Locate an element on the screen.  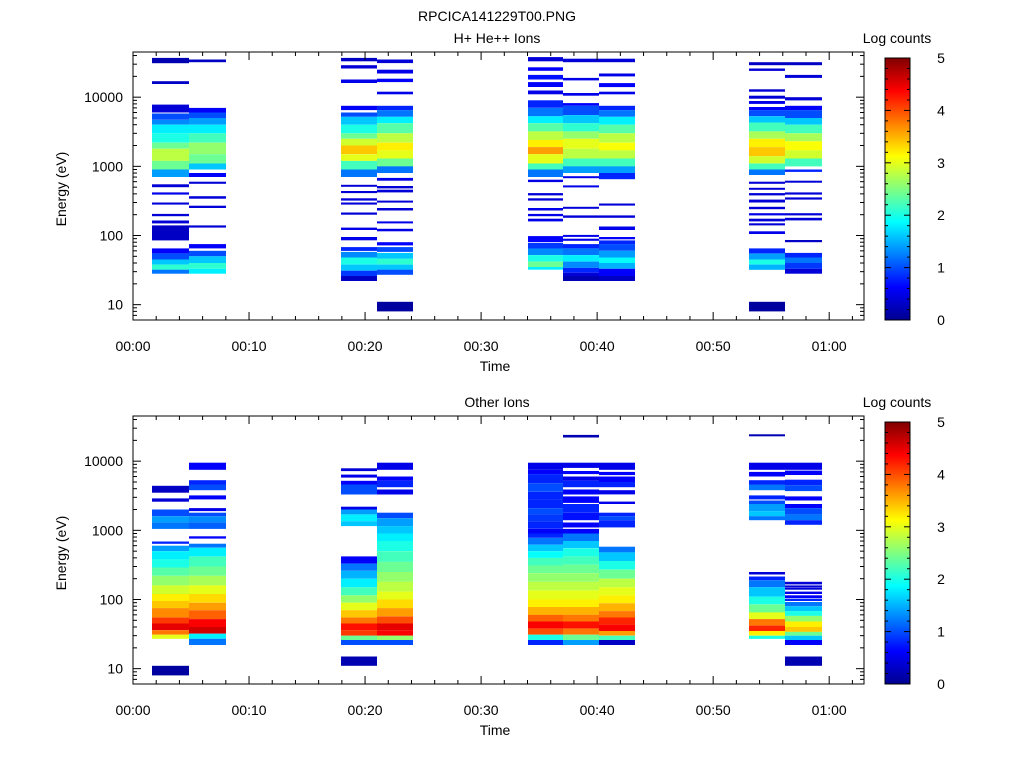
x-tick-label: 00:00 is located at coordinates (132, 346).